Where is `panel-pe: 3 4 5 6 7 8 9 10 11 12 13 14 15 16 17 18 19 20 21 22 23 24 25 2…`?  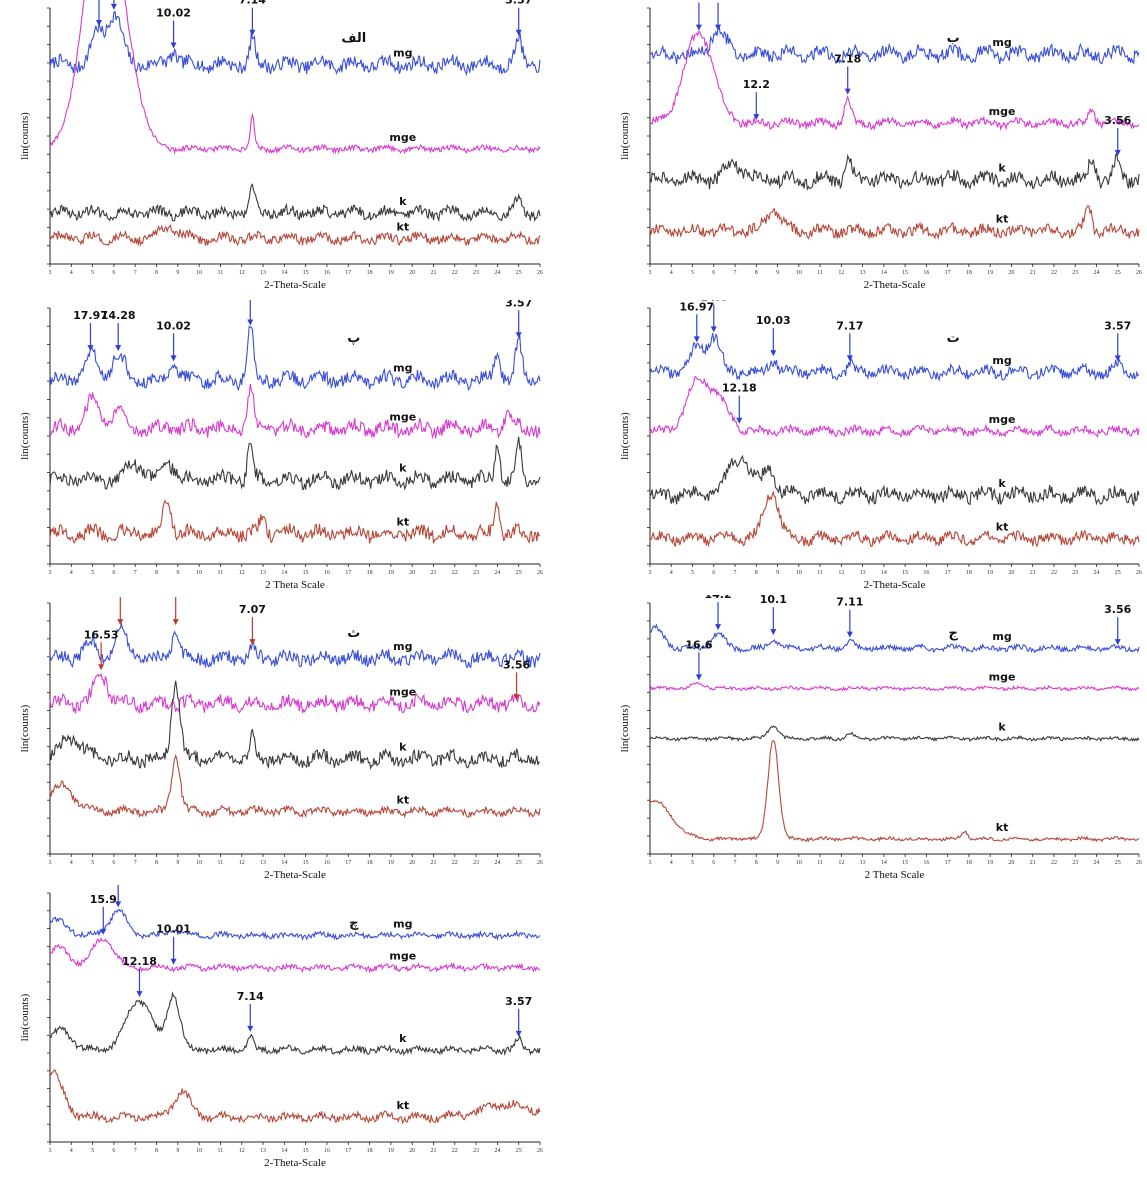 panel-pe: 3 4 5 6 7 8 9 10 11 12 13 14 15 16 17 18 19 20 21 22 23 24 25 2… is located at coordinates (274, 450).